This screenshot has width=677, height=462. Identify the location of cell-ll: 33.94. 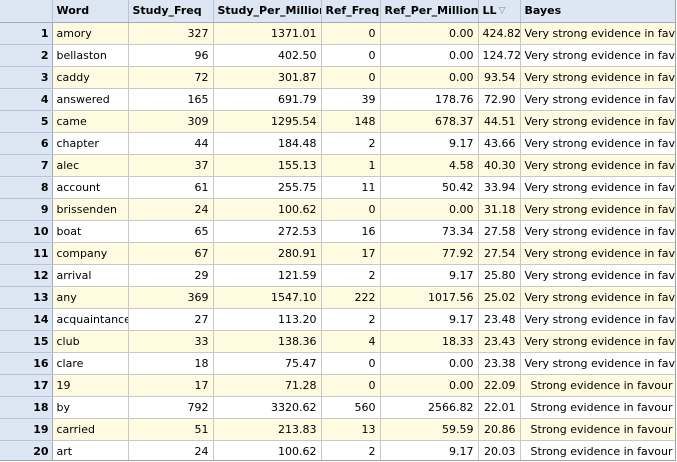
(499, 187).